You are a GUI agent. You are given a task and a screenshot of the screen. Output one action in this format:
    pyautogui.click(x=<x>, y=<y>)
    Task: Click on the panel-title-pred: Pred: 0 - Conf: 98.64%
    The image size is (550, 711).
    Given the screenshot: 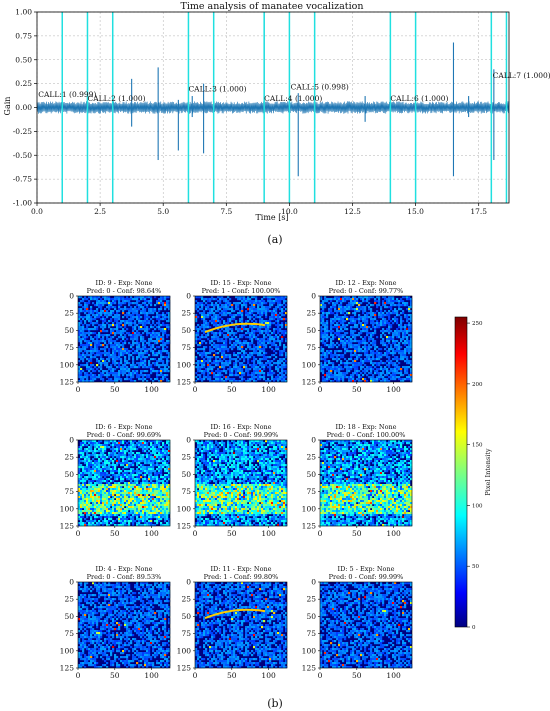 What is the action you would take?
    pyautogui.click(x=124, y=291)
    